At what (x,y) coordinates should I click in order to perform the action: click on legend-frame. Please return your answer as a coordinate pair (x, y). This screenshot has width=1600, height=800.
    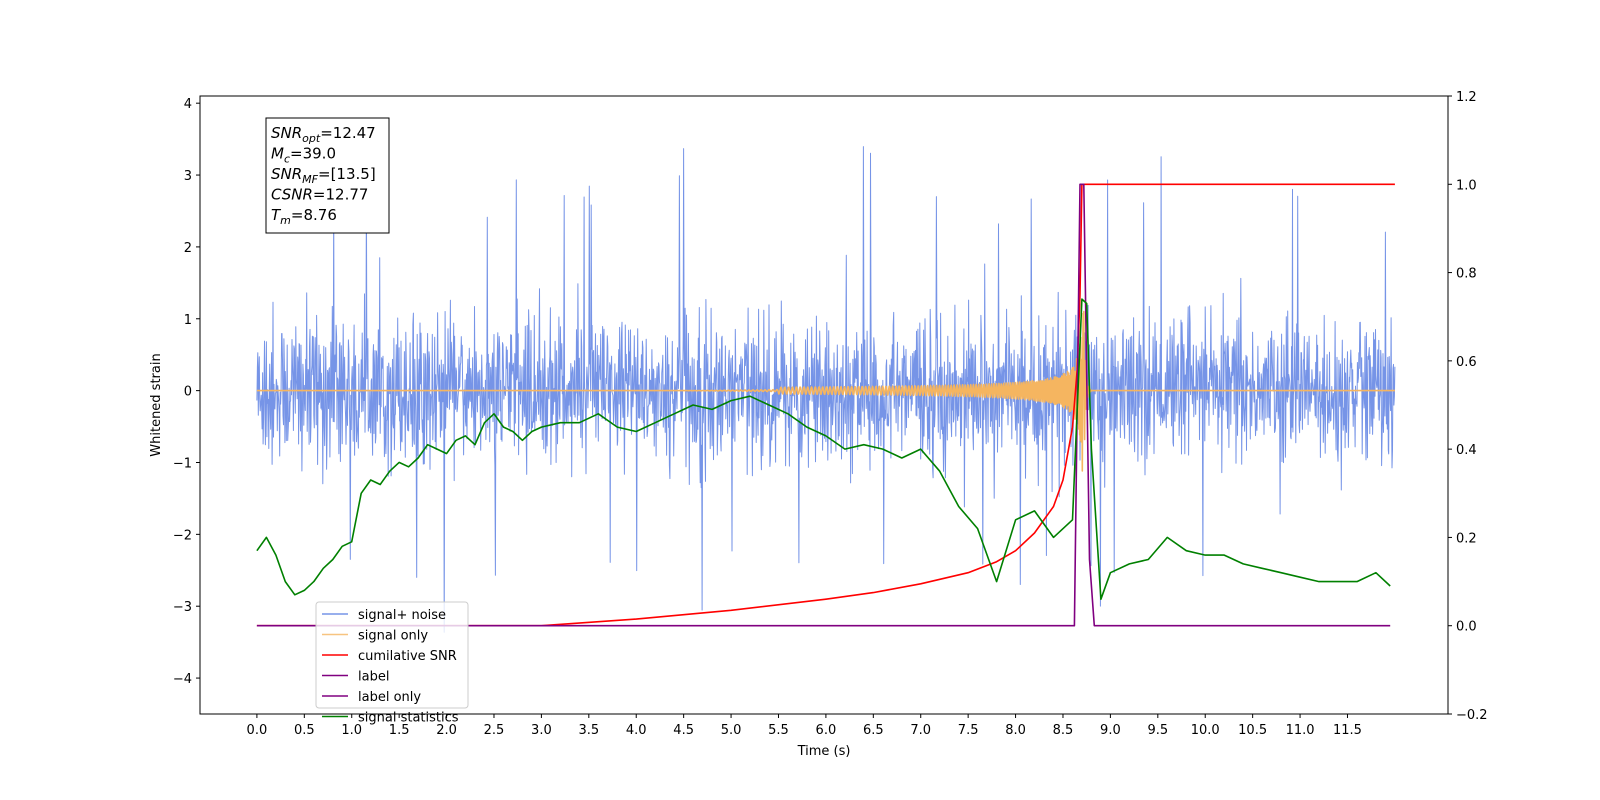
    Looking at the image, I should click on (392, 655).